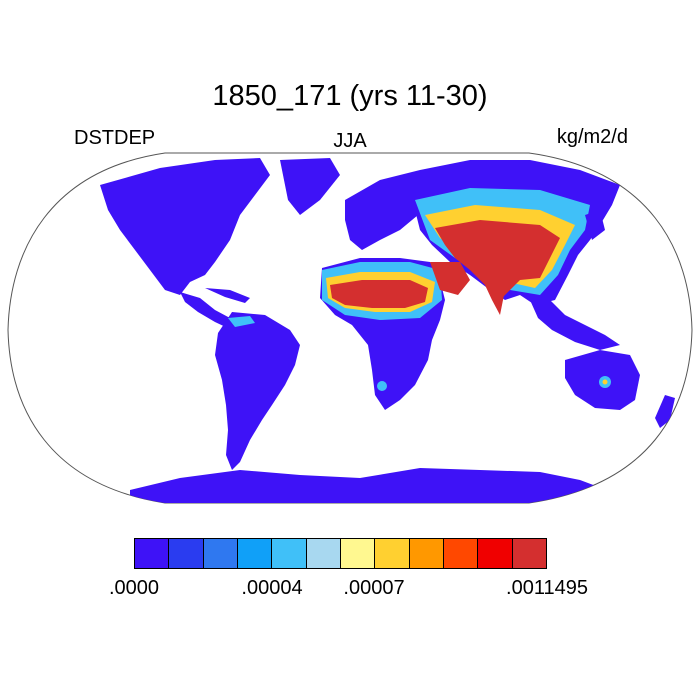  What do you see at coordinates (257, 391) in the screenshot?
I see `south-america` at bounding box center [257, 391].